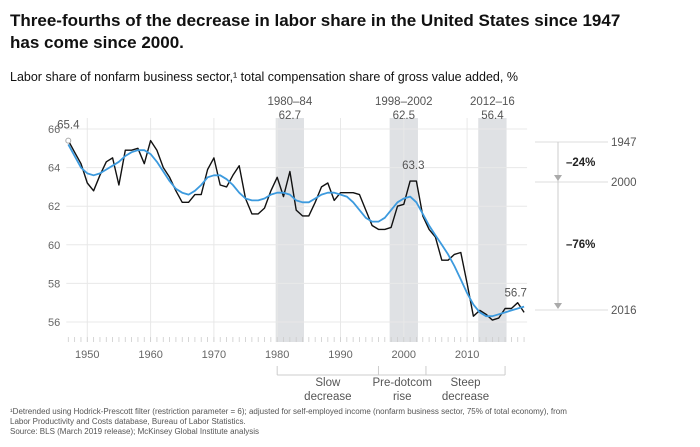 The image size is (700, 447). I want to click on change-label: –76%, so click(580, 245).